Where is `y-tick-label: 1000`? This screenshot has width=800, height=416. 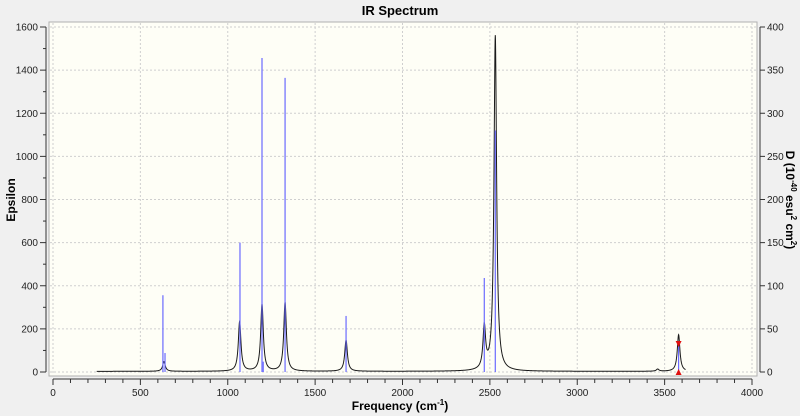 y-tick-label: 1000 is located at coordinates (27, 157).